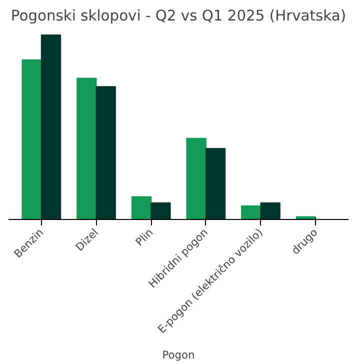 Image resolution: width=356 pixels, height=364 pixels. I want to click on x-axis-title: Pogon, so click(178, 355).